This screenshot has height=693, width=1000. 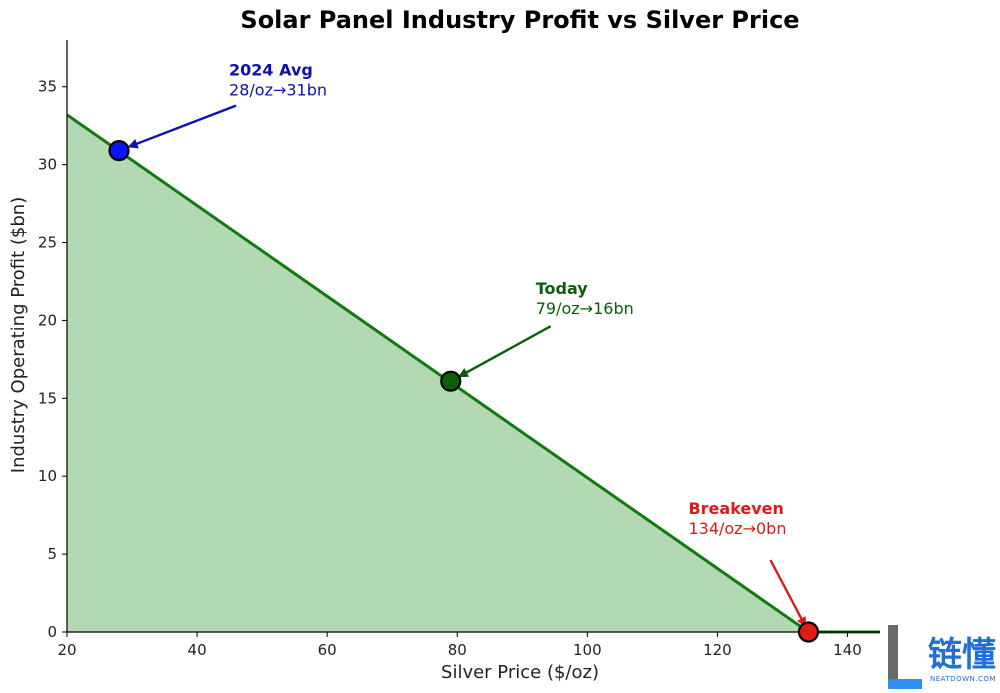 What do you see at coordinates (52, 632) in the screenshot?
I see `y-tick-label: 0` at bounding box center [52, 632].